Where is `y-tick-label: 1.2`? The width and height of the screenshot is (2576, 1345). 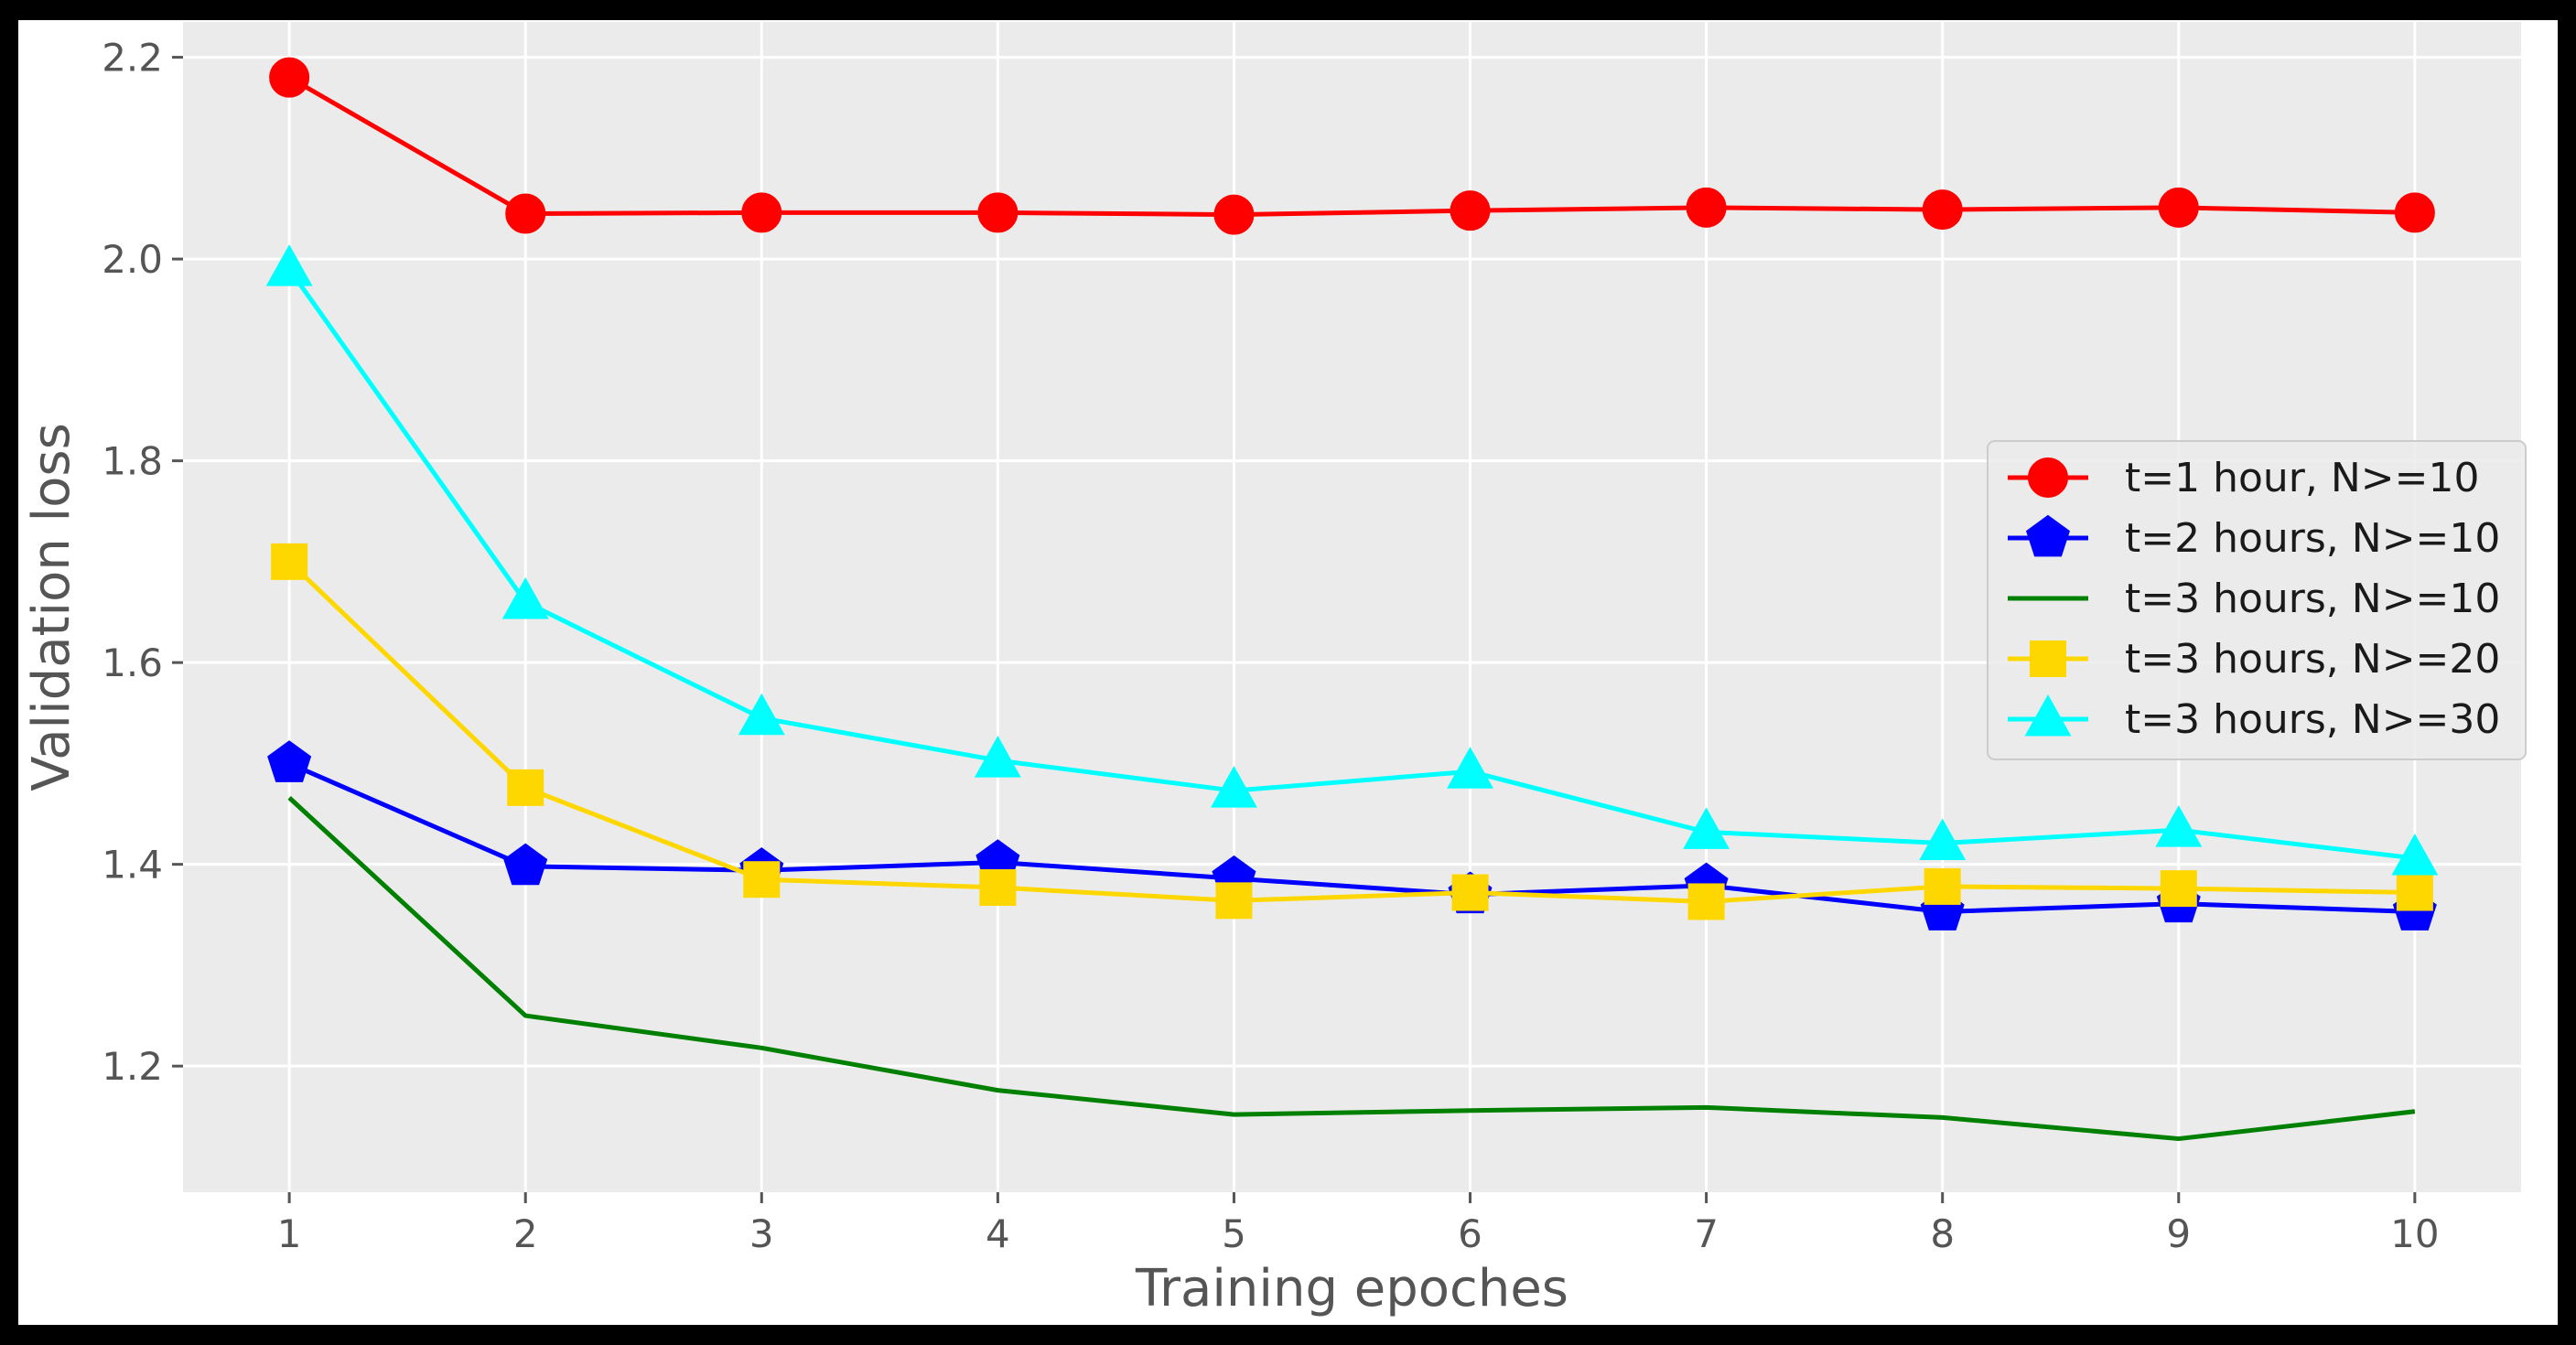
y-tick-label: 1.2 is located at coordinates (132, 1066).